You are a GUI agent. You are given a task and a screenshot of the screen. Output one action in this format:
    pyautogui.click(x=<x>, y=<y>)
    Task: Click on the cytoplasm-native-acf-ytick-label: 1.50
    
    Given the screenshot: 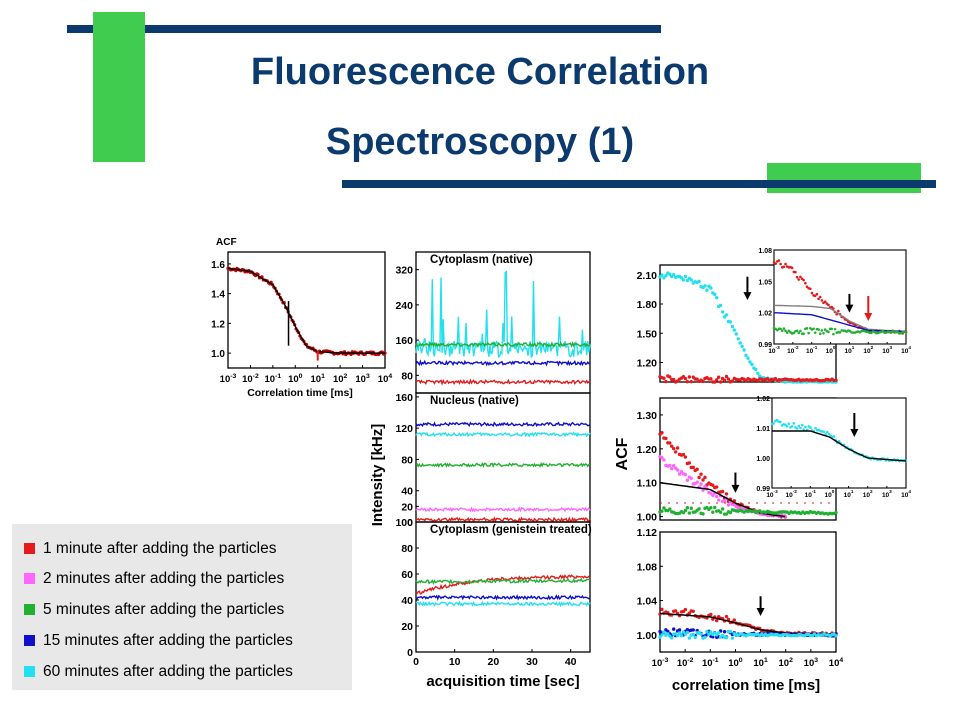 What is the action you would take?
    pyautogui.click(x=647, y=334)
    